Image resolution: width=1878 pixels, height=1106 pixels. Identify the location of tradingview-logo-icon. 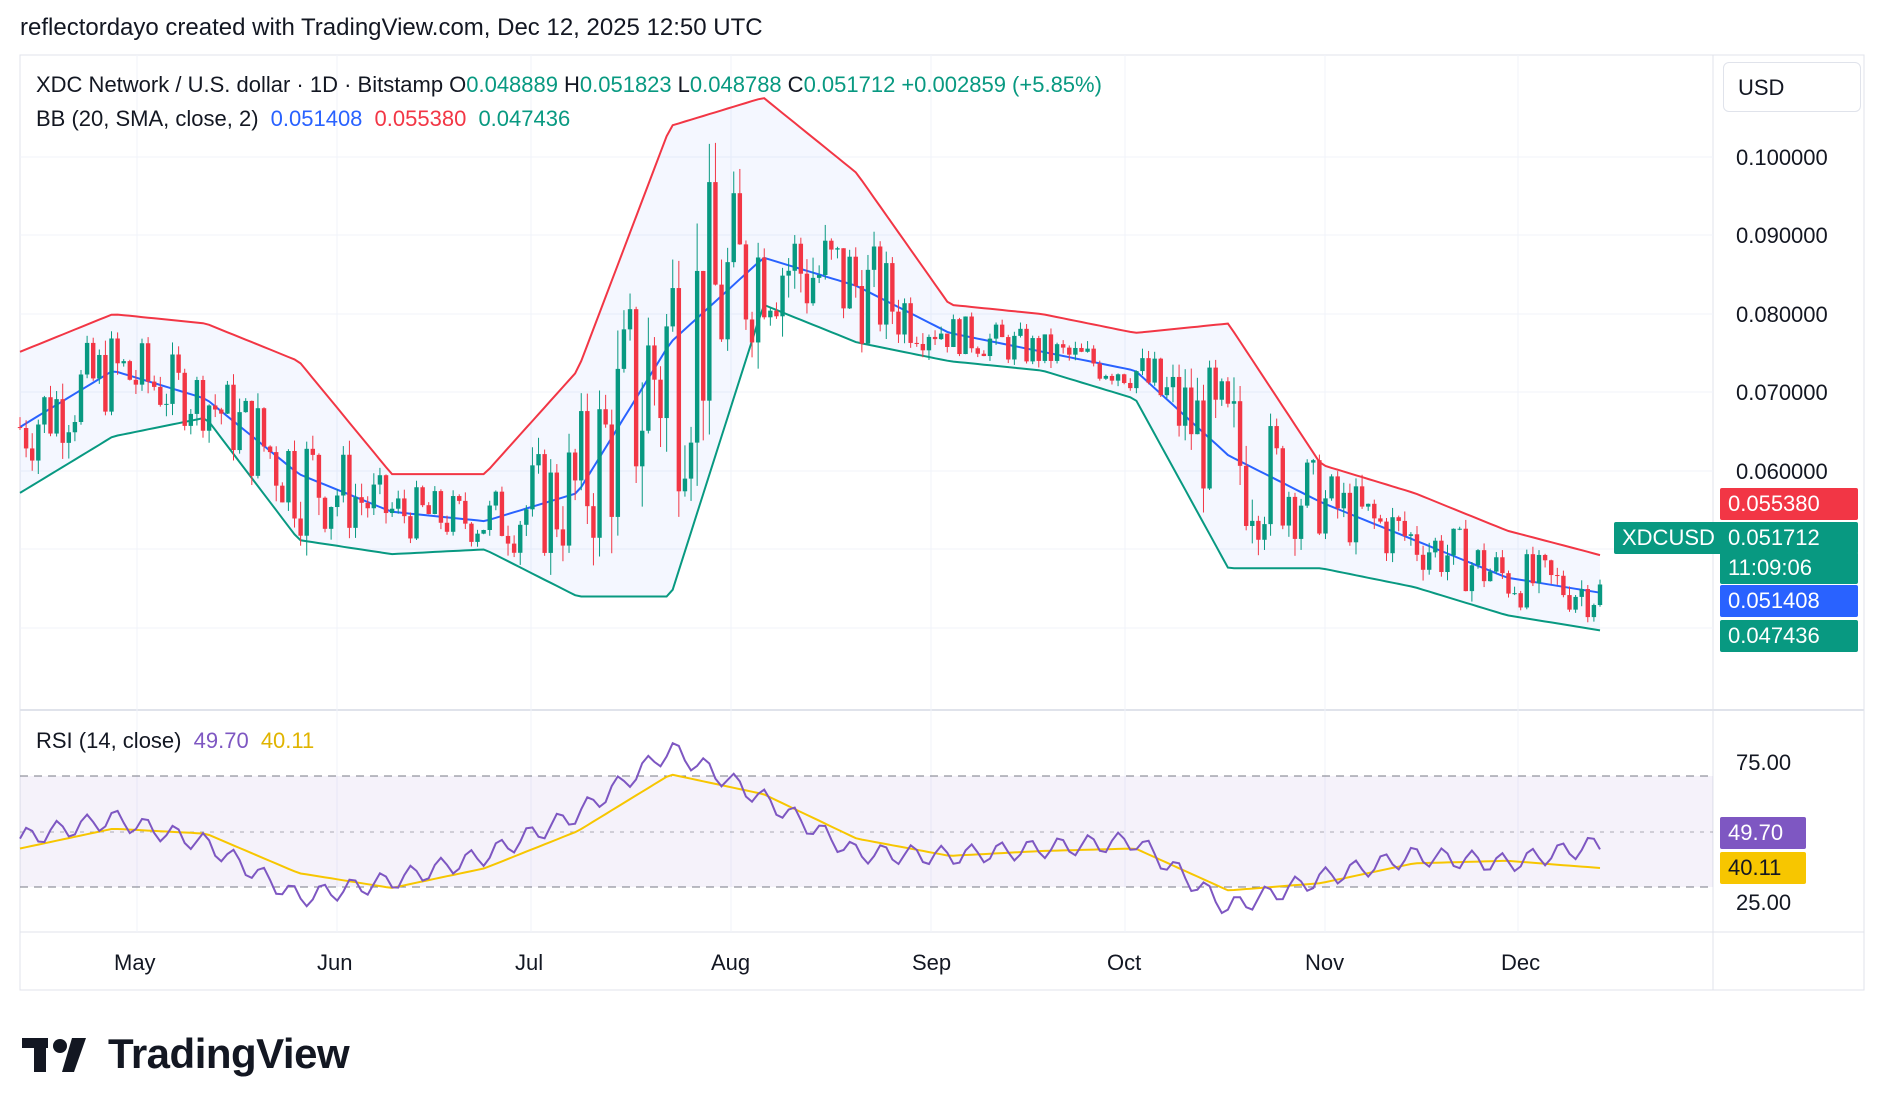
(54, 1055).